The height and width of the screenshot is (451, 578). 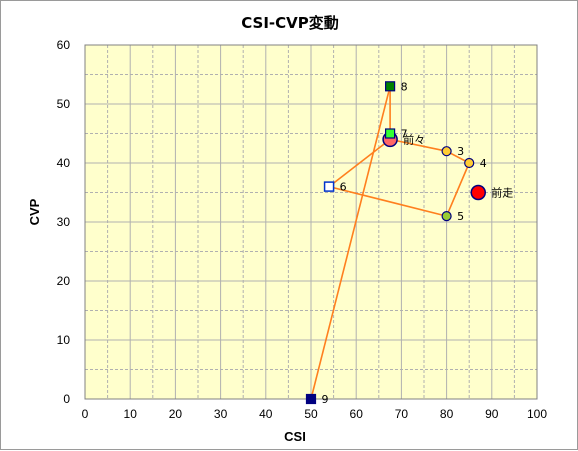 What do you see at coordinates (492, 414) in the screenshot?
I see `x-tick-label: 90` at bounding box center [492, 414].